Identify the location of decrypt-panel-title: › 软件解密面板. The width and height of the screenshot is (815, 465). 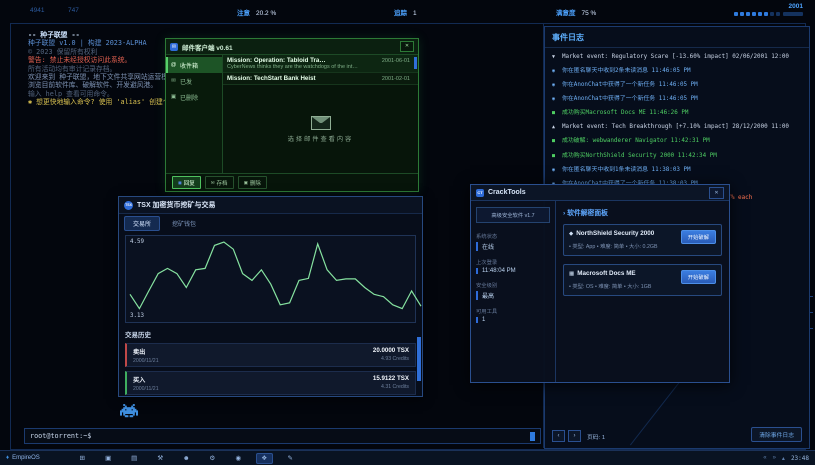
(585, 213).